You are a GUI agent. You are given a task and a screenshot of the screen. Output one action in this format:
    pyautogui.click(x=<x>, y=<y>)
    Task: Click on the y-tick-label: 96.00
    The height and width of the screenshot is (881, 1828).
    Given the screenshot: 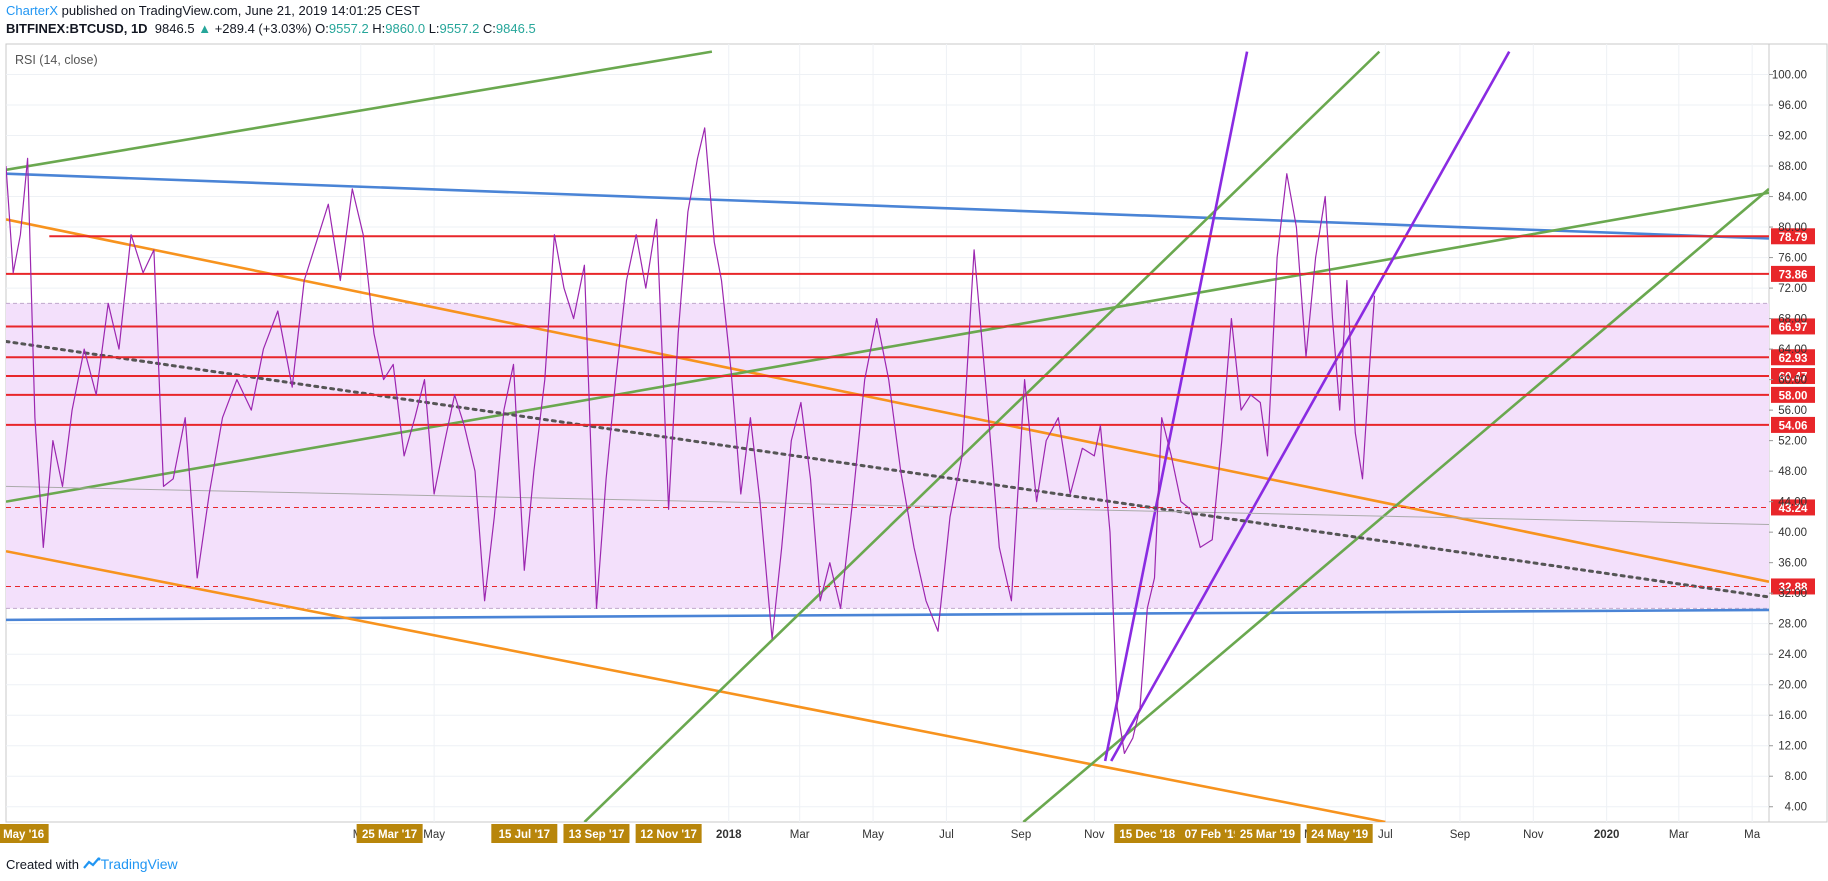 What is the action you would take?
    pyautogui.click(x=1792, y=106)
    